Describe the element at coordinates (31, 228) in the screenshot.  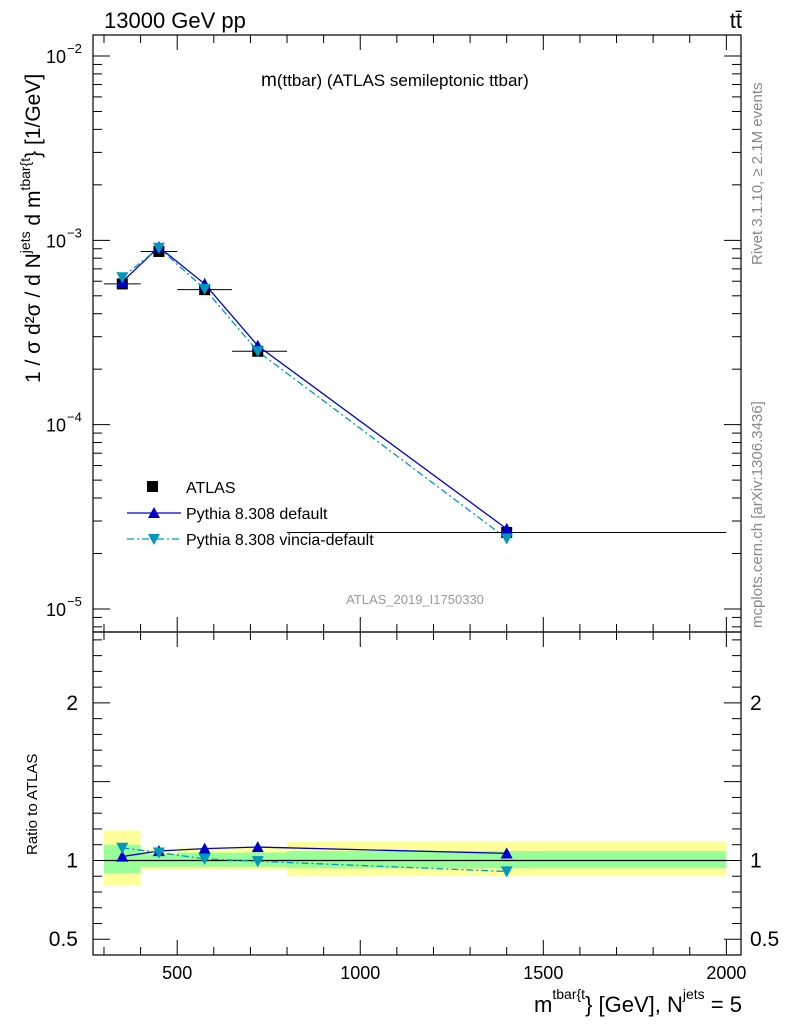
I see `main-y-axis-label: 1 / σ d²σ / d Njets d mtbar{t} [1/GeV]` at that location.